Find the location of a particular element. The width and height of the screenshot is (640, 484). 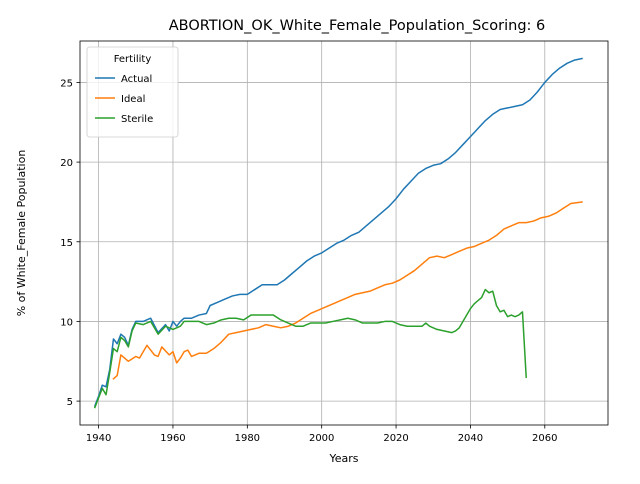

x-tick-label: 1980 is located at coordinates (247, 438).